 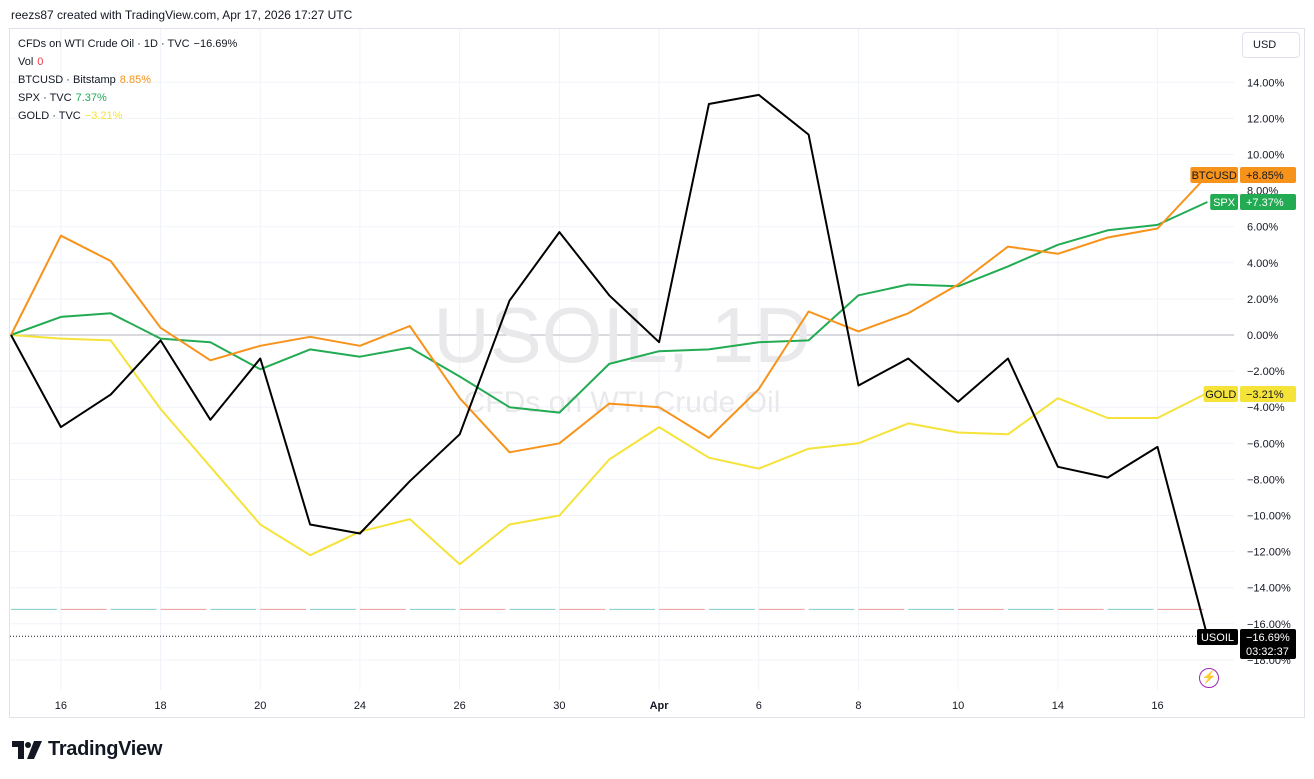 What do you see at coordinates (1266, 408) in the screenshot?
I see `y-tick-label: −4.00%` at bounding box center [1266, 408].